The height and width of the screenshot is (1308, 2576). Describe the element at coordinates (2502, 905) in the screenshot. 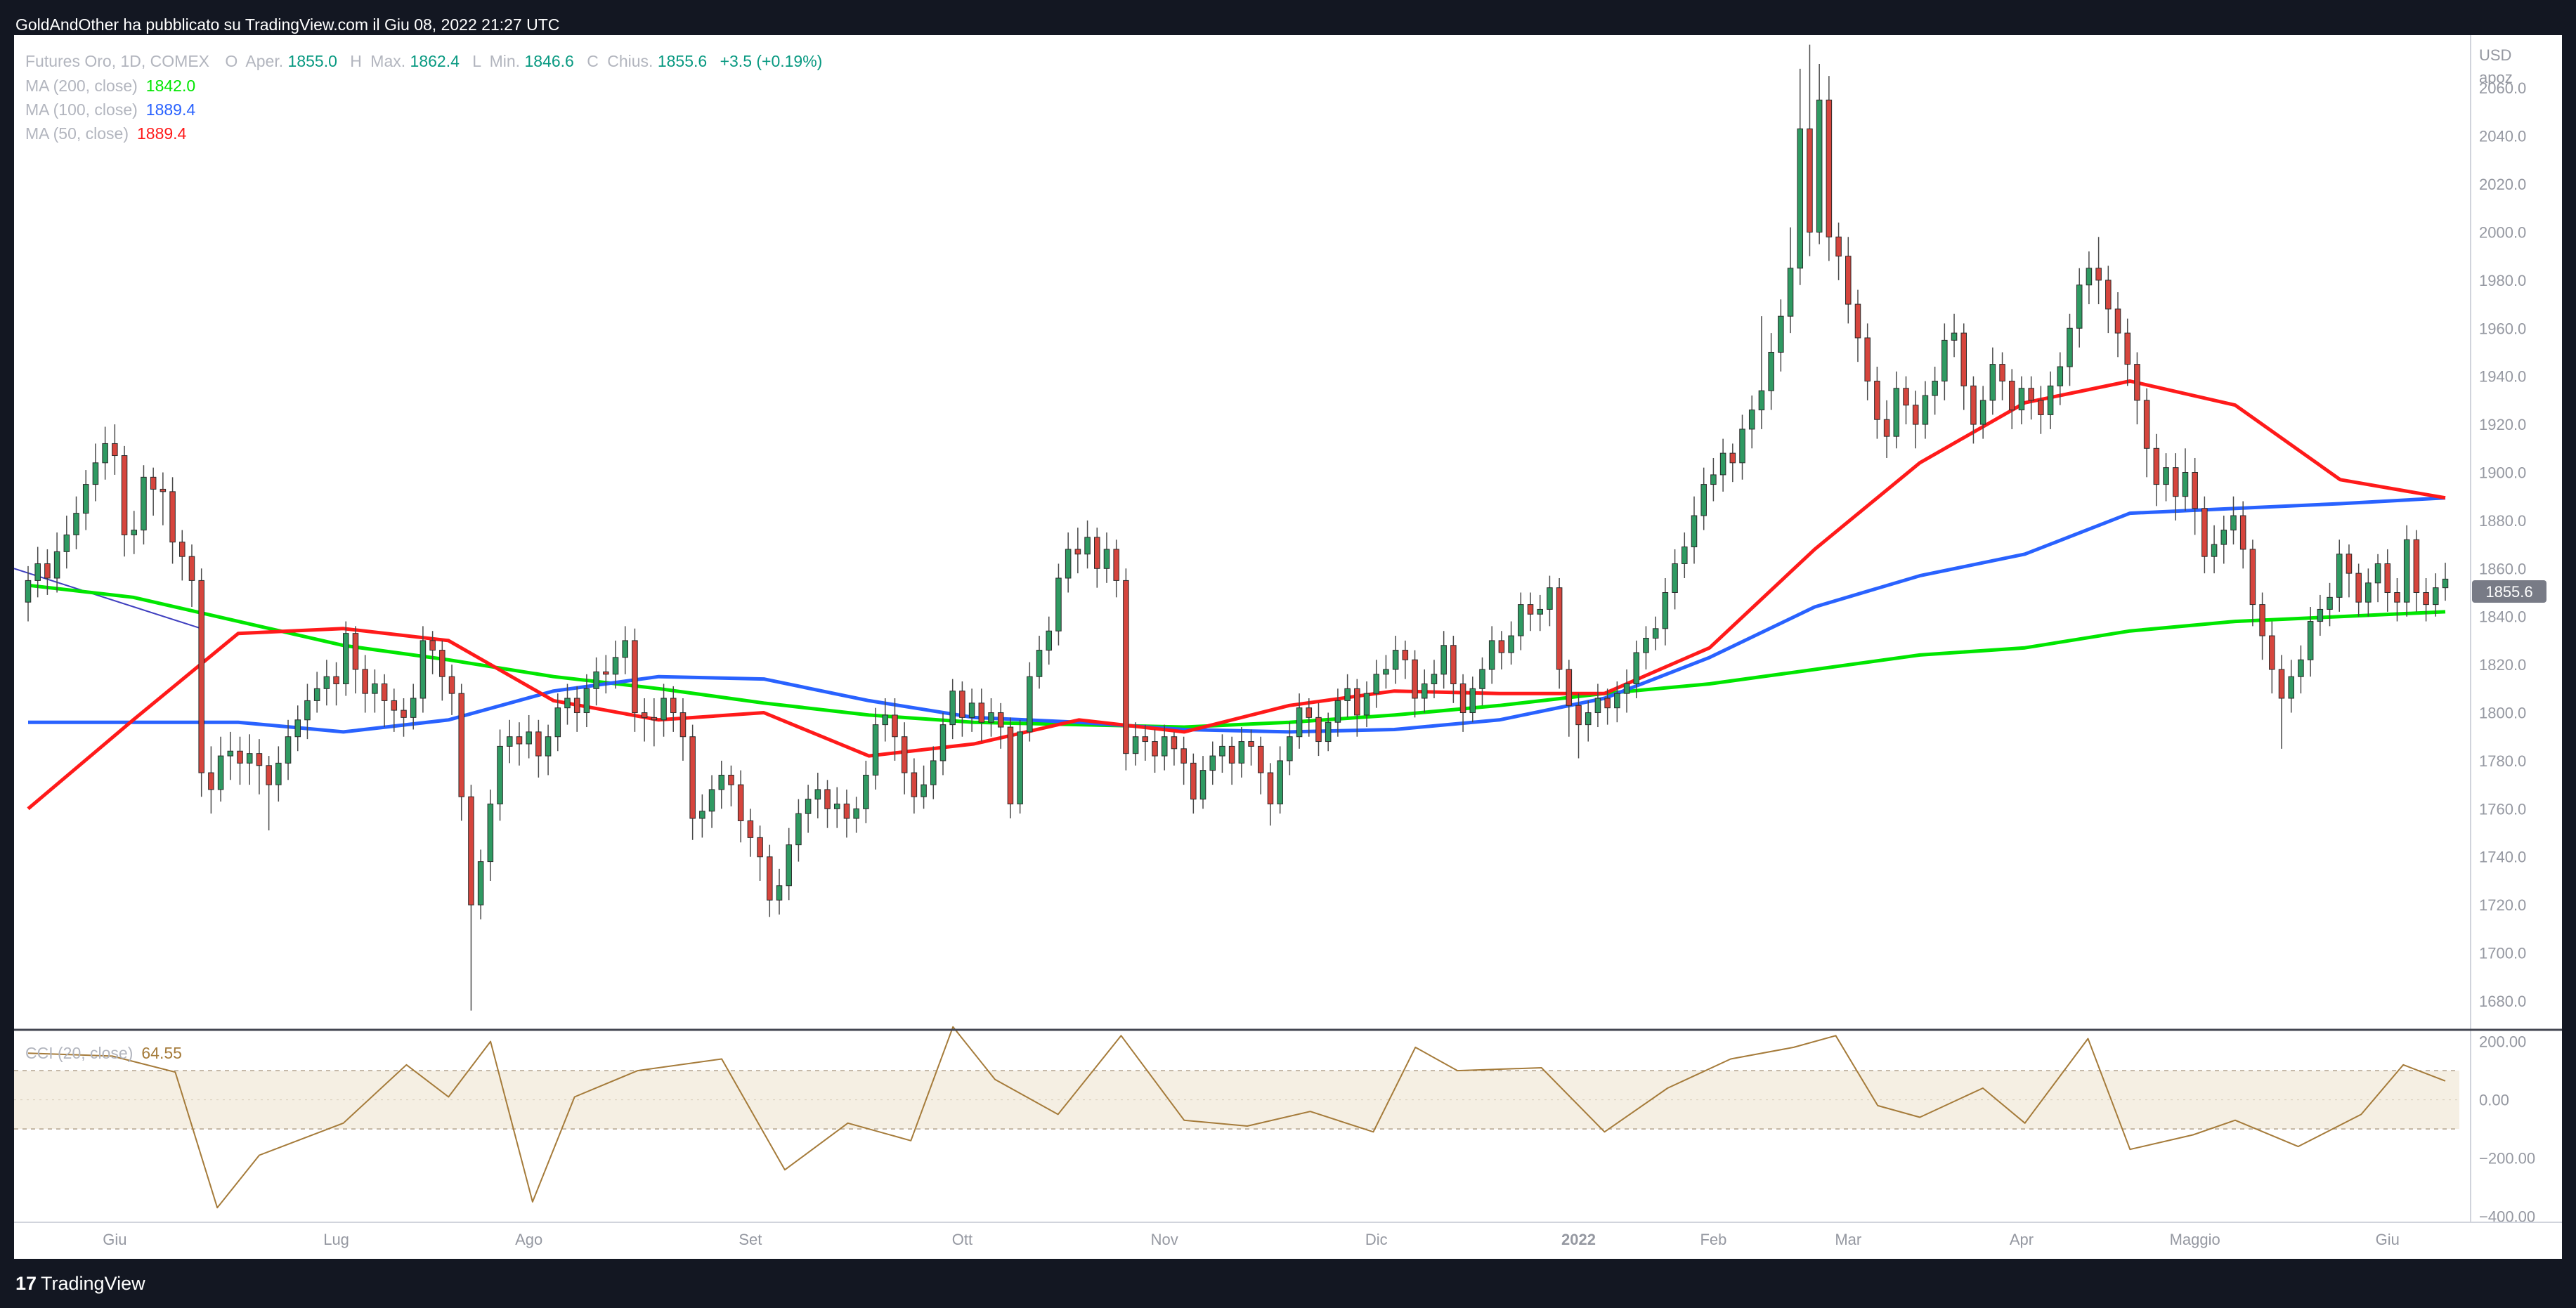

I see `price-axis-tick: 1720.0` at that location.